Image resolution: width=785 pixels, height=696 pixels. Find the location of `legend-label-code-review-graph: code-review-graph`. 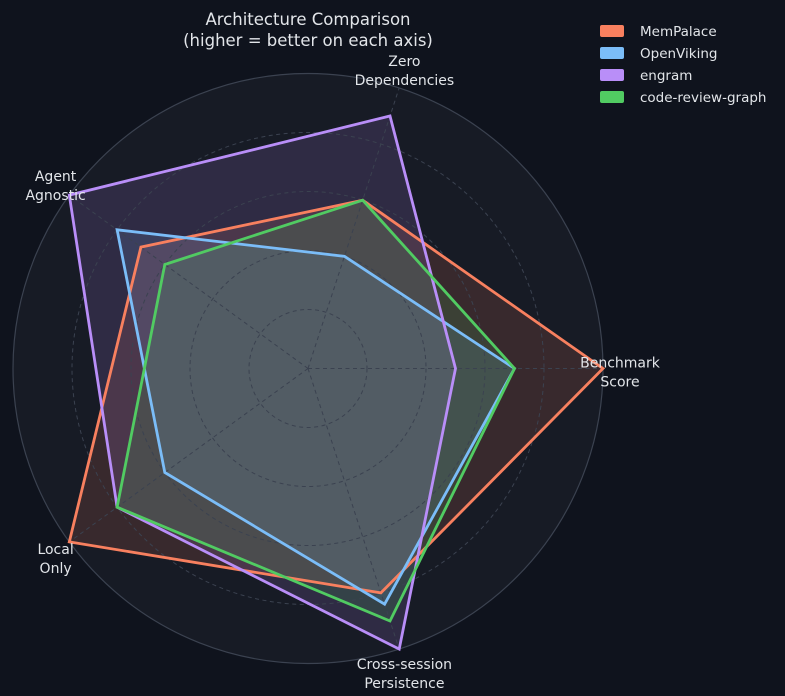

legend-label-code-review-graph: code-review-graph is located at coordinates (703, 98).